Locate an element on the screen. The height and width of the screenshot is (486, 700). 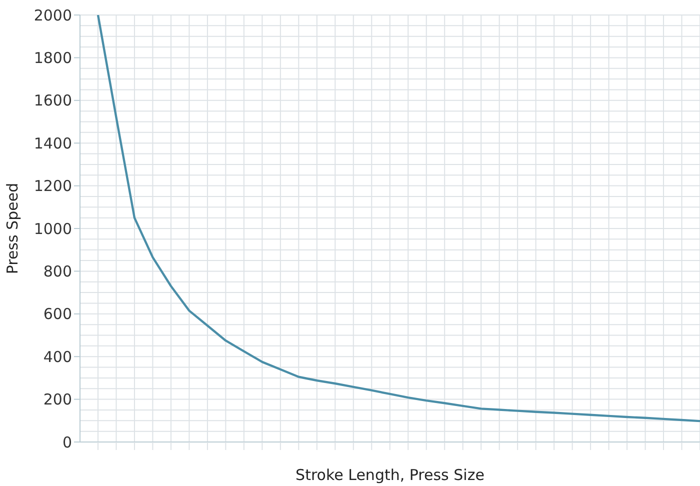
y-tick-label: 200 is located at coordinates (57, 399).